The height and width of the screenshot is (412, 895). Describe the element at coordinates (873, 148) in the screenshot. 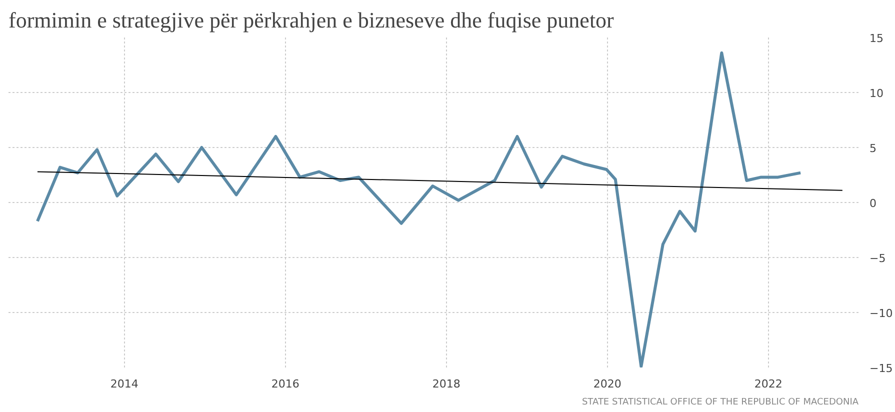

I see `y-tick-label: 5` at that location.